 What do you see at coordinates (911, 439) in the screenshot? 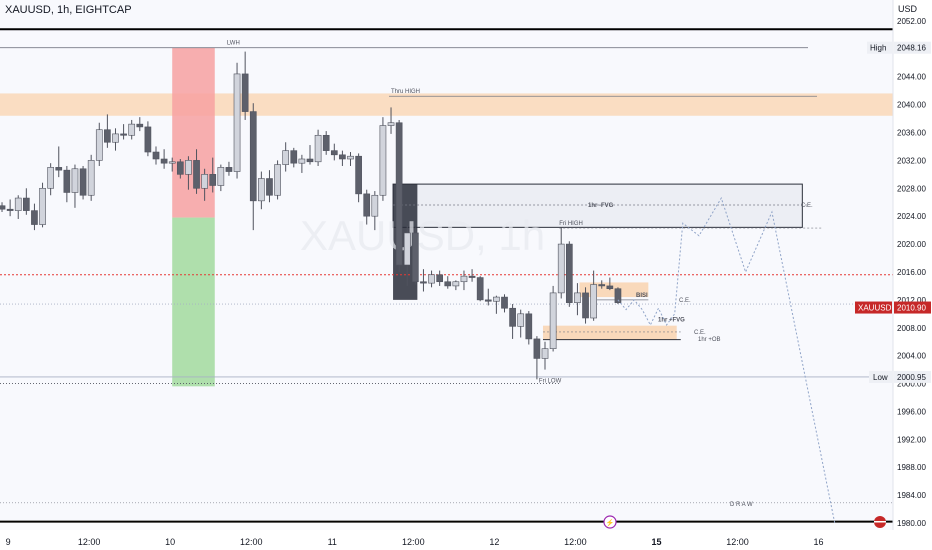
I see `y-tick-label: 1992.00` at bounding box center [911, 439].